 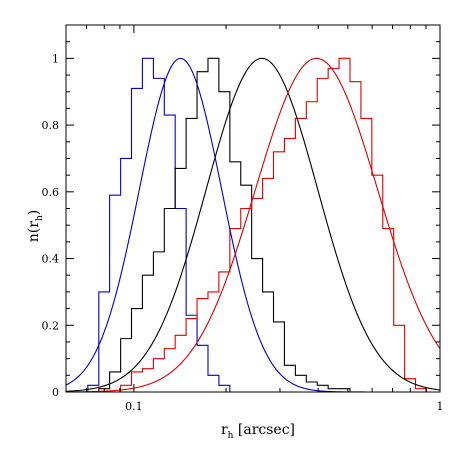 What do you see at coordinates (51, 125) in the screenshot?
I see `y-tick-label: 0.8` at bounding box center [51, 125].